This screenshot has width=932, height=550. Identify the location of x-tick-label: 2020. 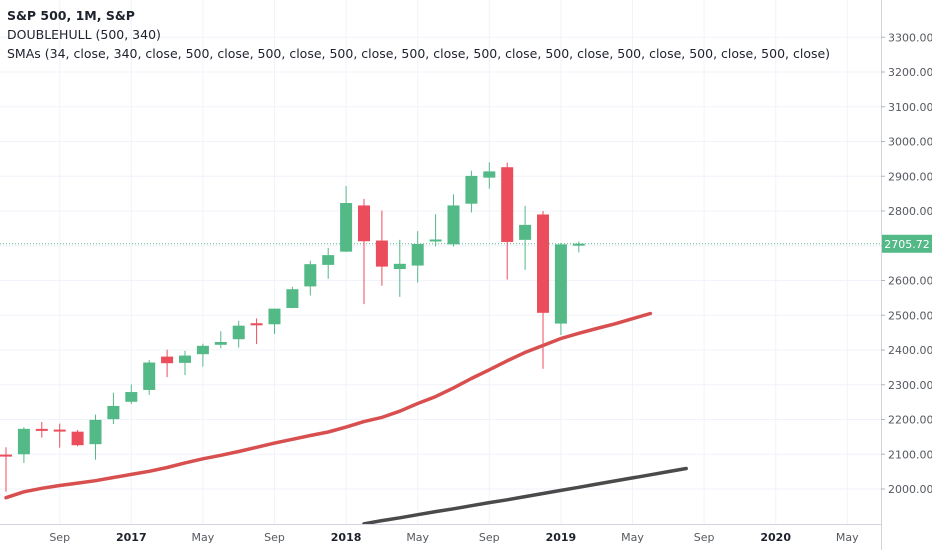
(775, 537).